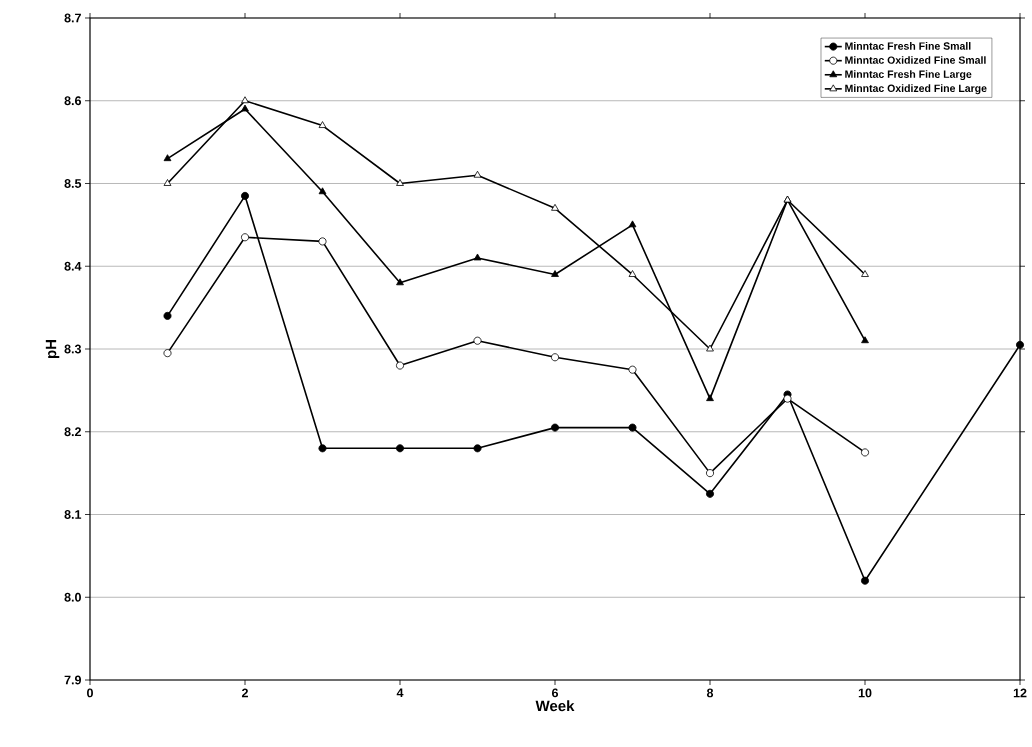 This screenshot has height=747, width=1032. I want to click on x-tick-label: 10, so click(865, 693).